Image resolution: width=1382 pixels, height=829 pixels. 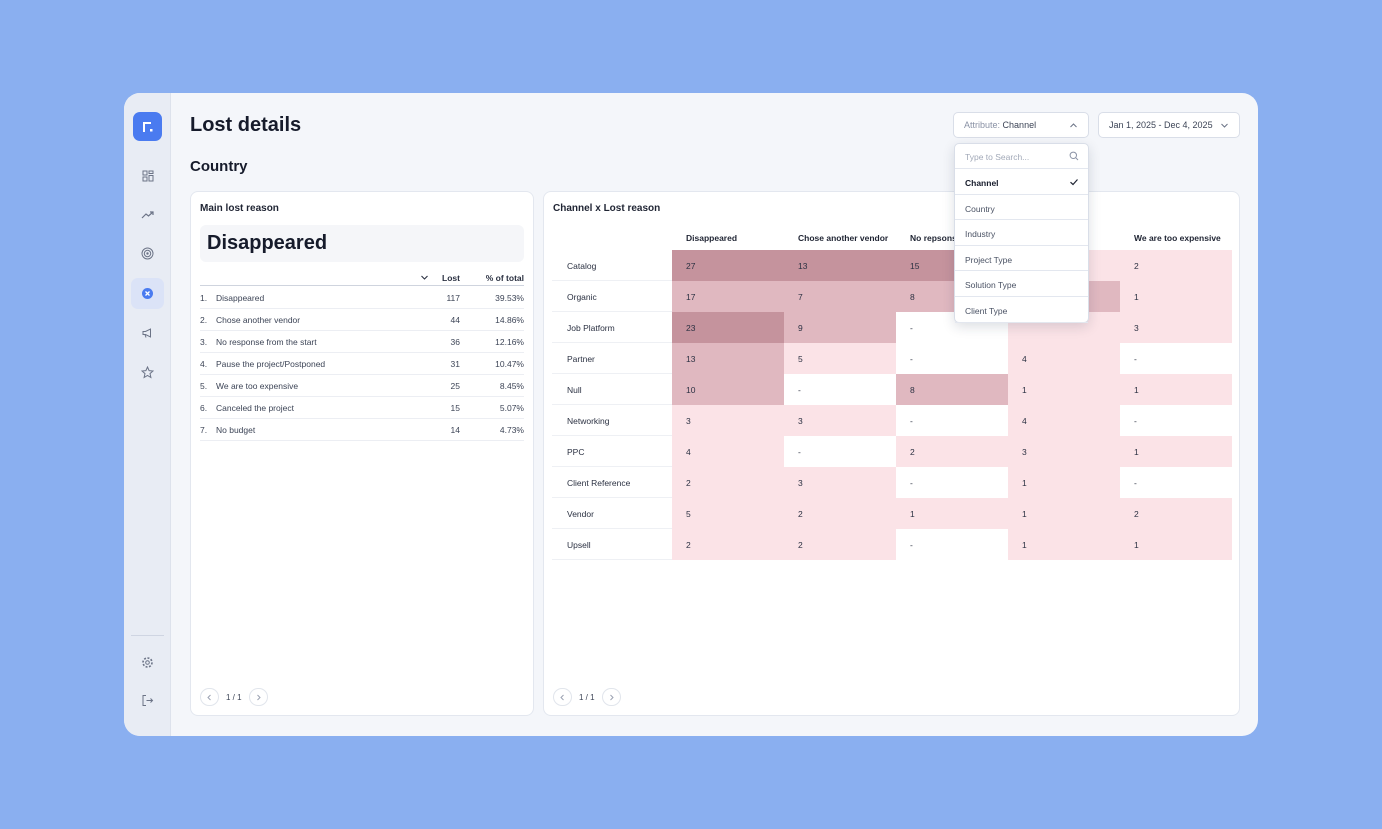 What do you see at coordinates (612, 482) in the screenshot?
I see `matrix-row-header: Client Reference` at bounding box center [612, 482].